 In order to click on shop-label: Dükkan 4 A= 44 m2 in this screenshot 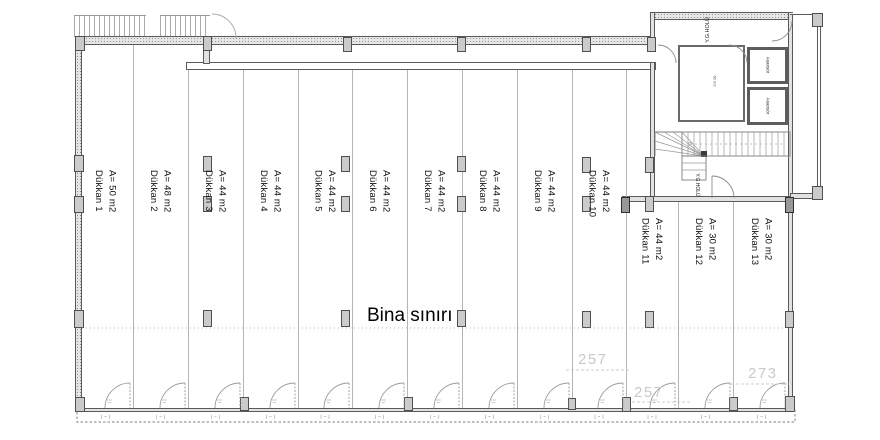, I will do `click(270, 191)`.